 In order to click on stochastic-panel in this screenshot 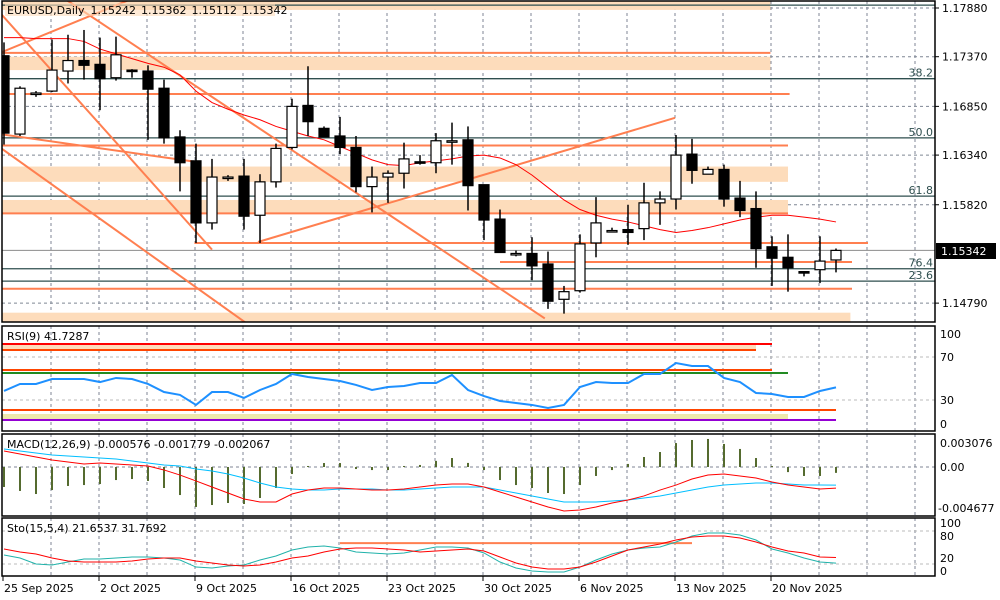, I will do `click(420, 552)`.